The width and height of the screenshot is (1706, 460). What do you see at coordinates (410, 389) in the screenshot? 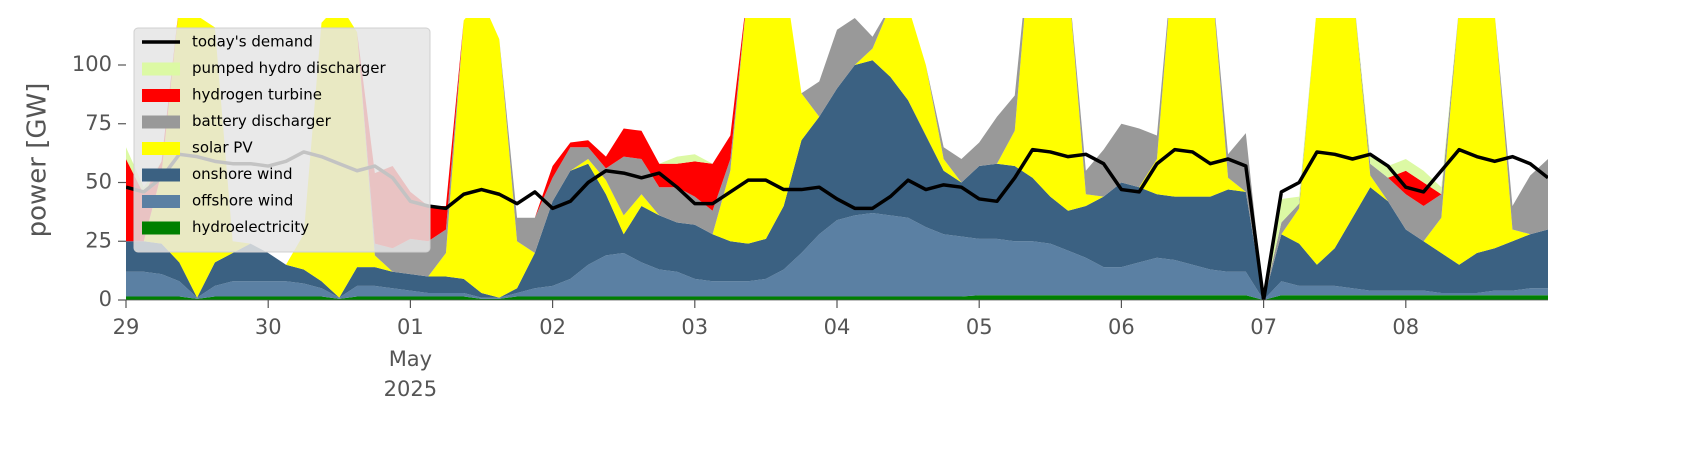
I see `x-year-label: 2025` at bounding box center [410, 389].